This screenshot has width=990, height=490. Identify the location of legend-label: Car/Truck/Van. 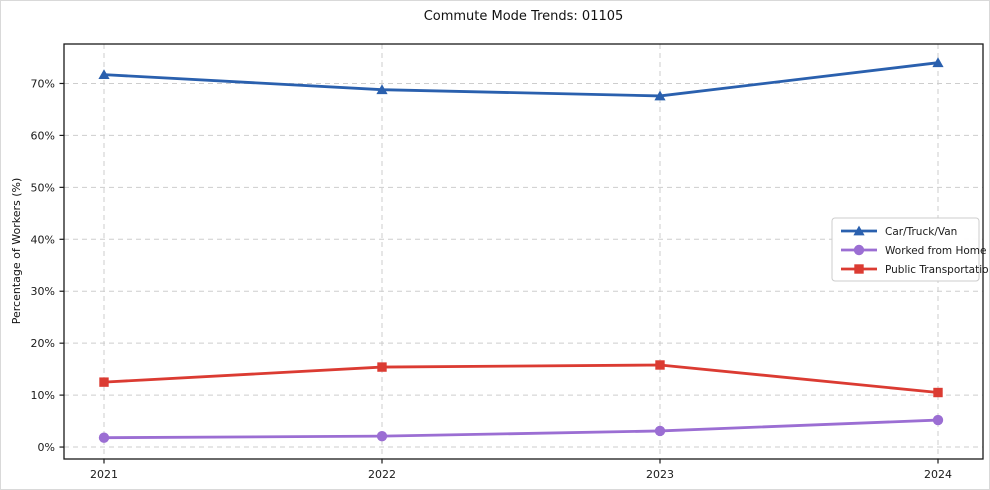
(921, 232).